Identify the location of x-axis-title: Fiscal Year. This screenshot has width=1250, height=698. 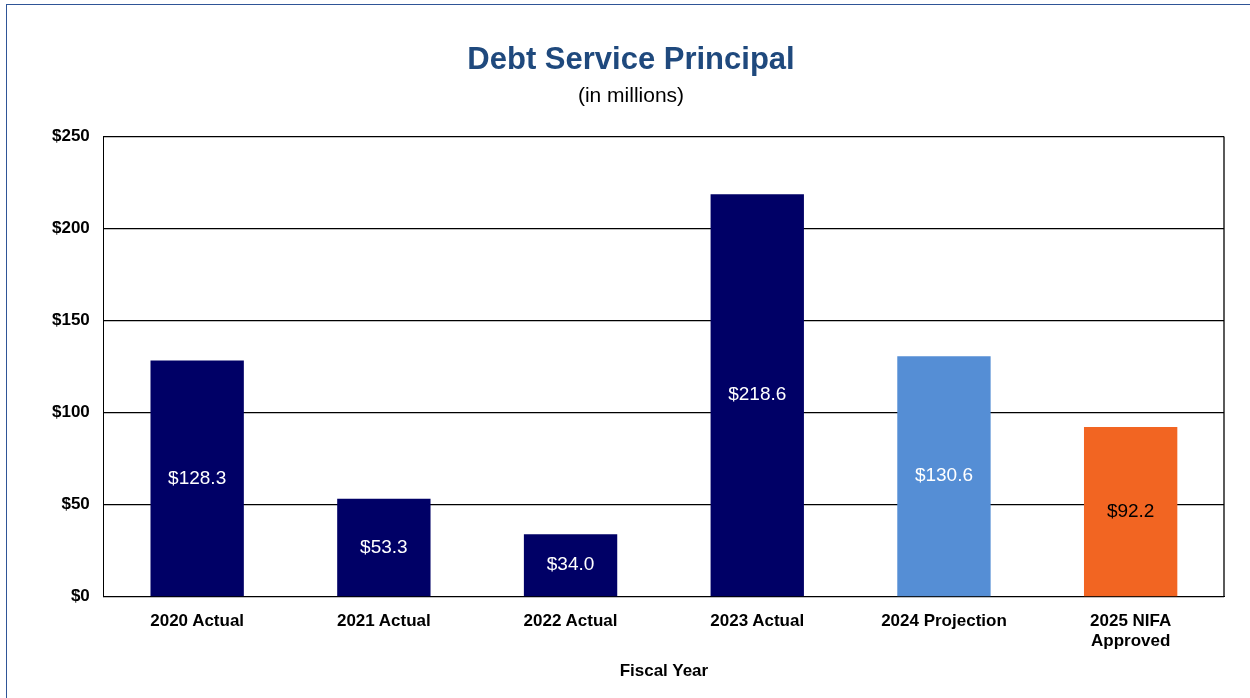
(664, 671).